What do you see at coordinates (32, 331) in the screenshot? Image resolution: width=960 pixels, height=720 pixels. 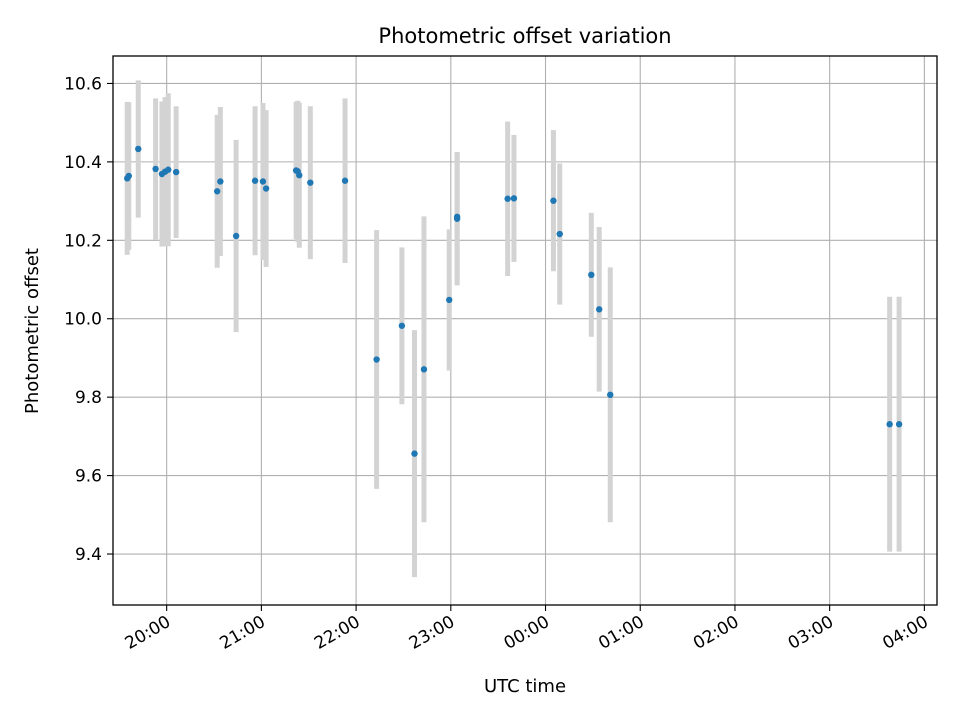 I see `y-axis-label: Photometric offset` at bounding box center [32, 331].